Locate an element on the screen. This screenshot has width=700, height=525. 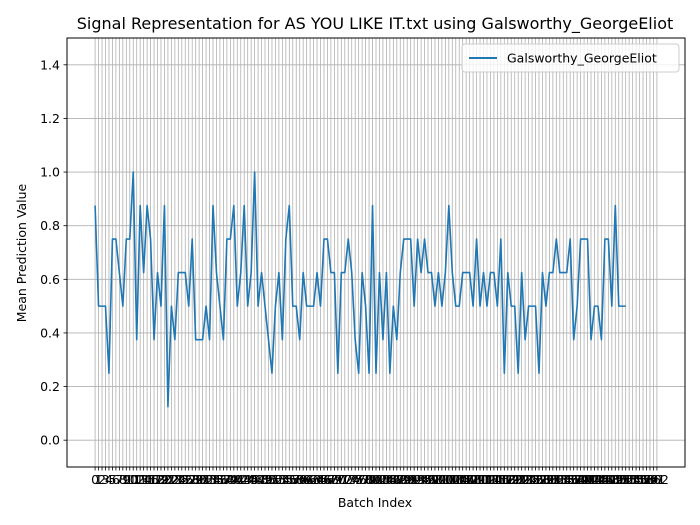
y-tick-label: 0.8 is located at coordinates (50, 225).